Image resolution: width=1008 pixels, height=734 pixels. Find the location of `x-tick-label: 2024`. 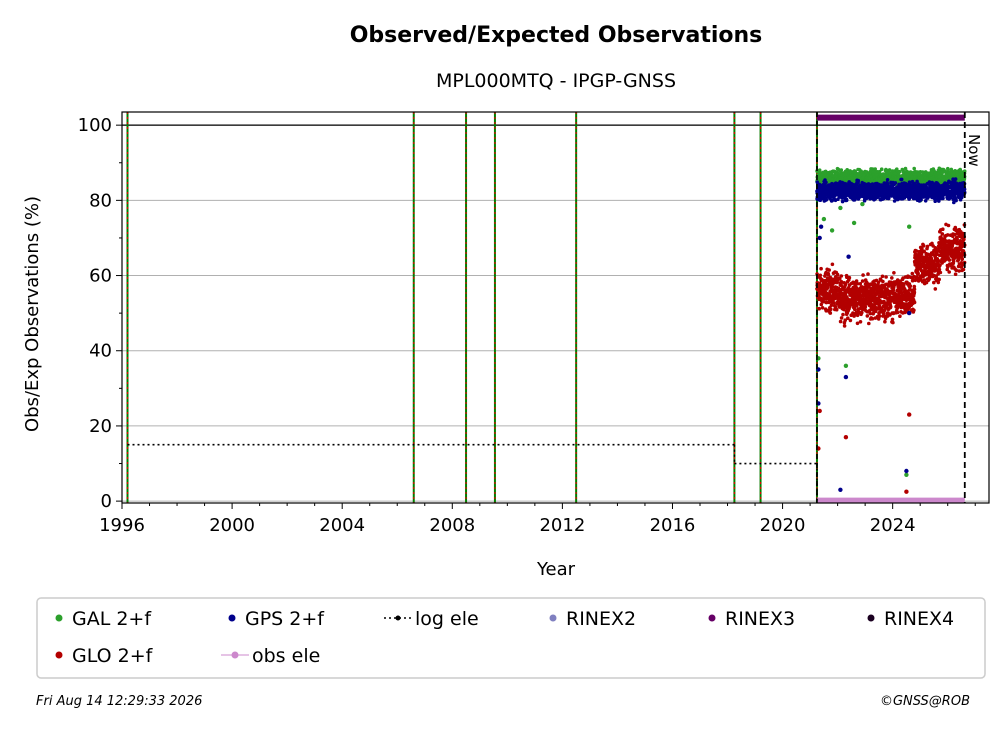

x-tick-label: 2024 is located at coordinates (893, 525).